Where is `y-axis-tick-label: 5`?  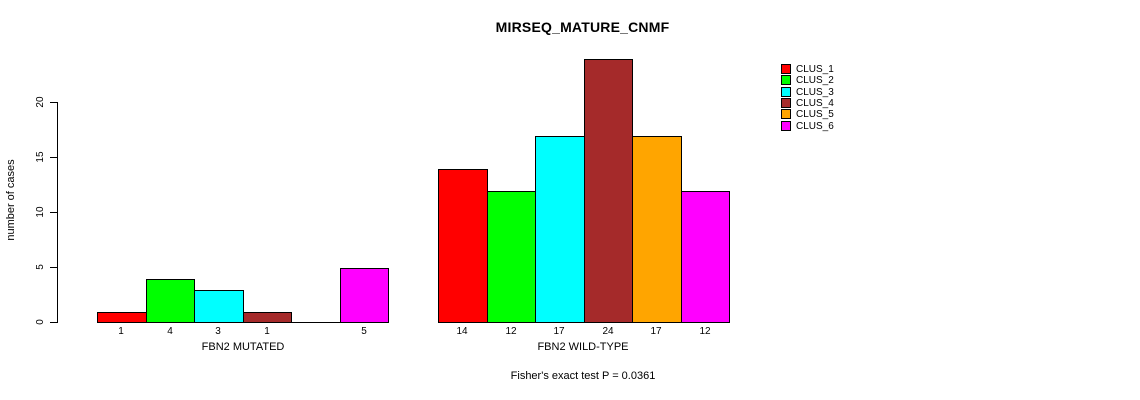 y-axis-tick-label: 5 is located at coordinates (40, 267).